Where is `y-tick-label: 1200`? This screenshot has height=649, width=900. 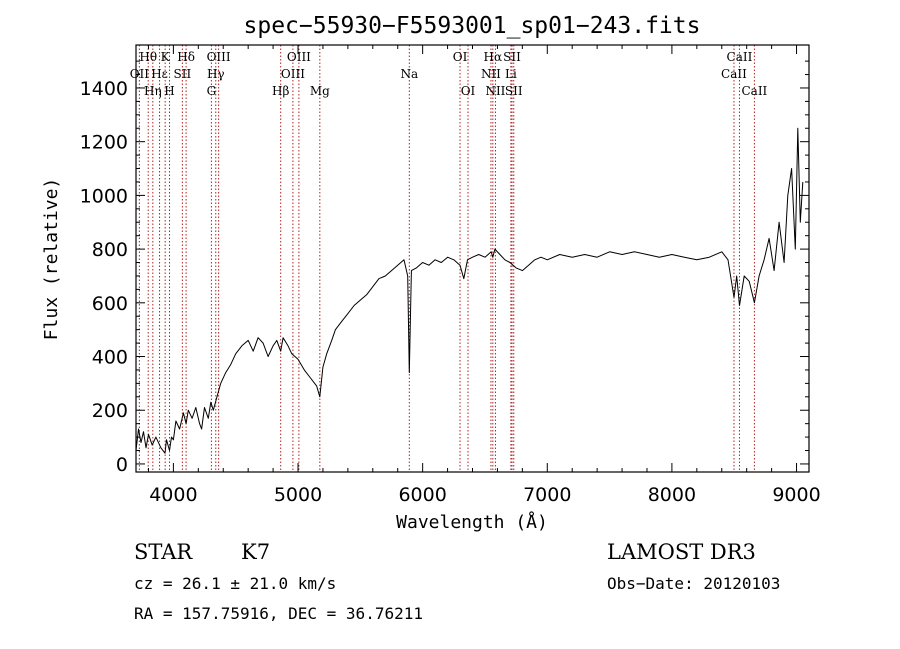 y-tick-label: 1200 is located at coordinates (104, 143).